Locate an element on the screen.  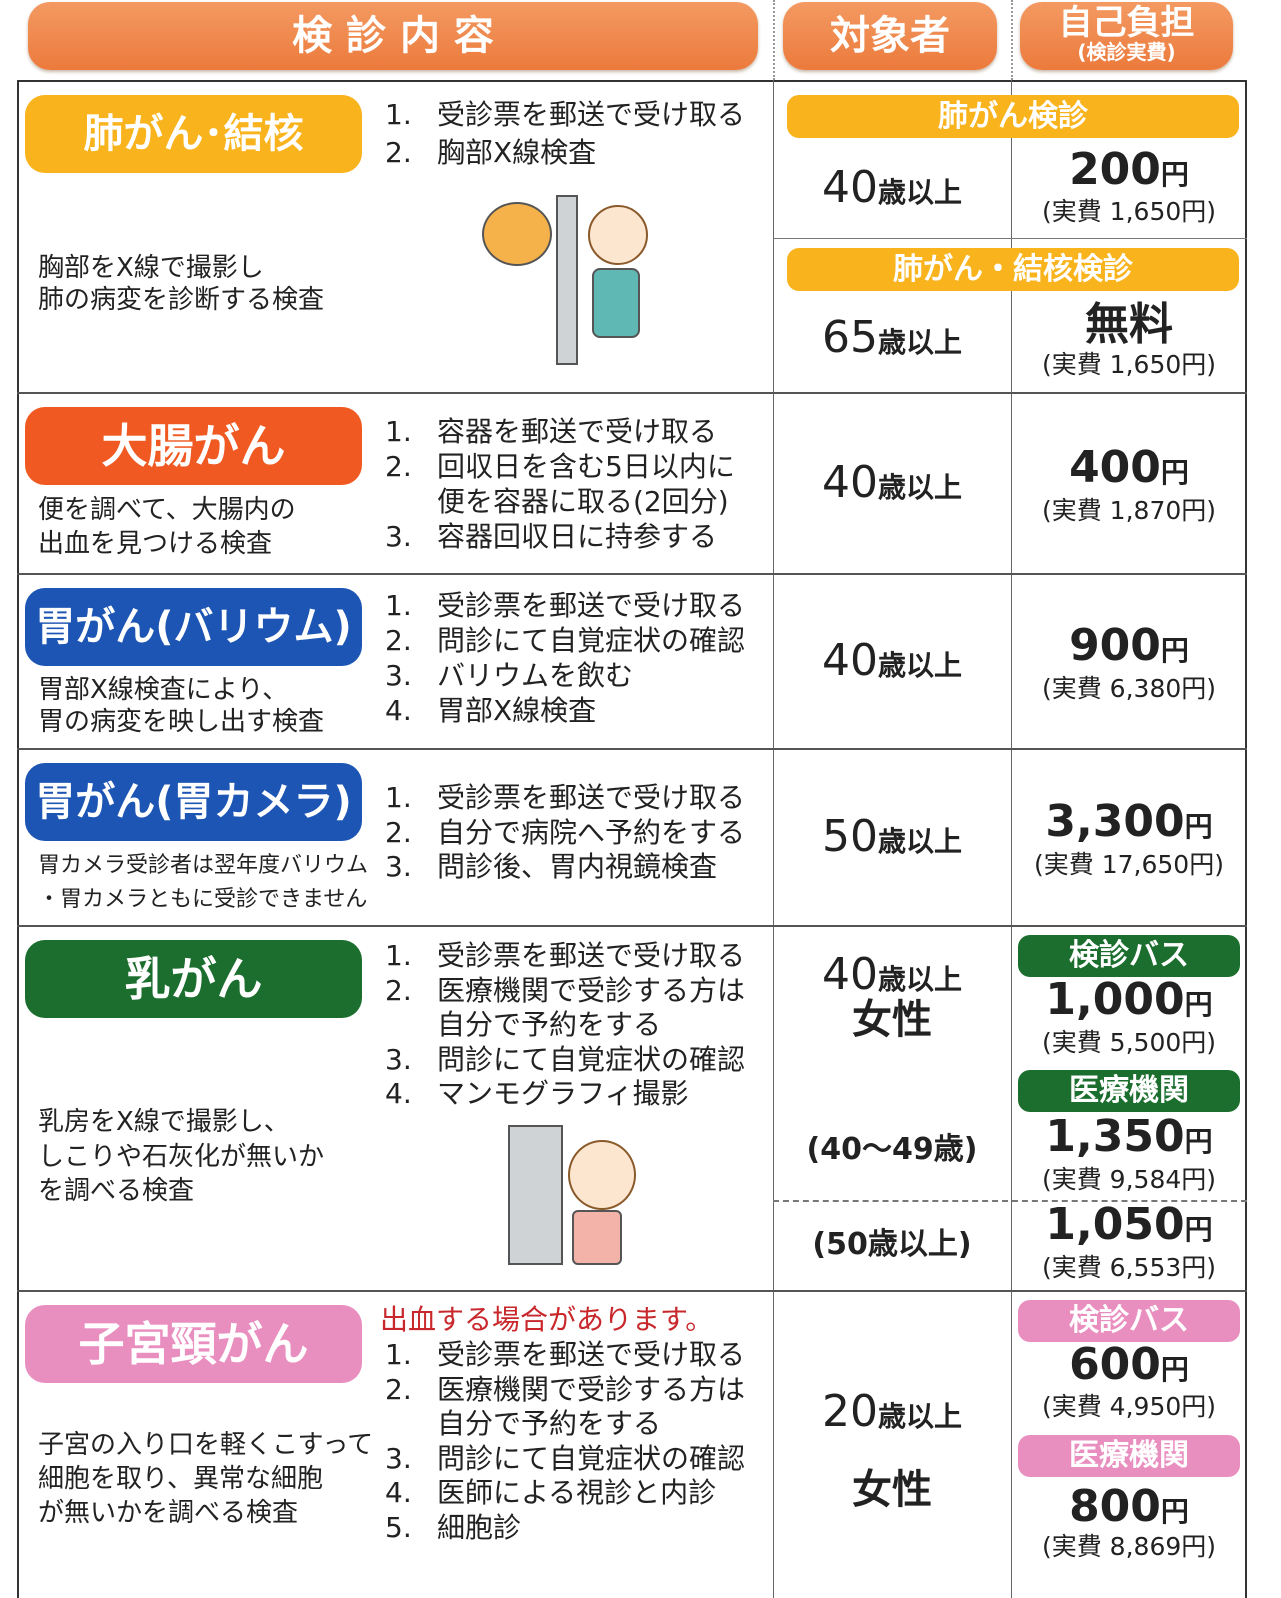
step-text: 自分で予約をする is located at coordinates (549, 1024).